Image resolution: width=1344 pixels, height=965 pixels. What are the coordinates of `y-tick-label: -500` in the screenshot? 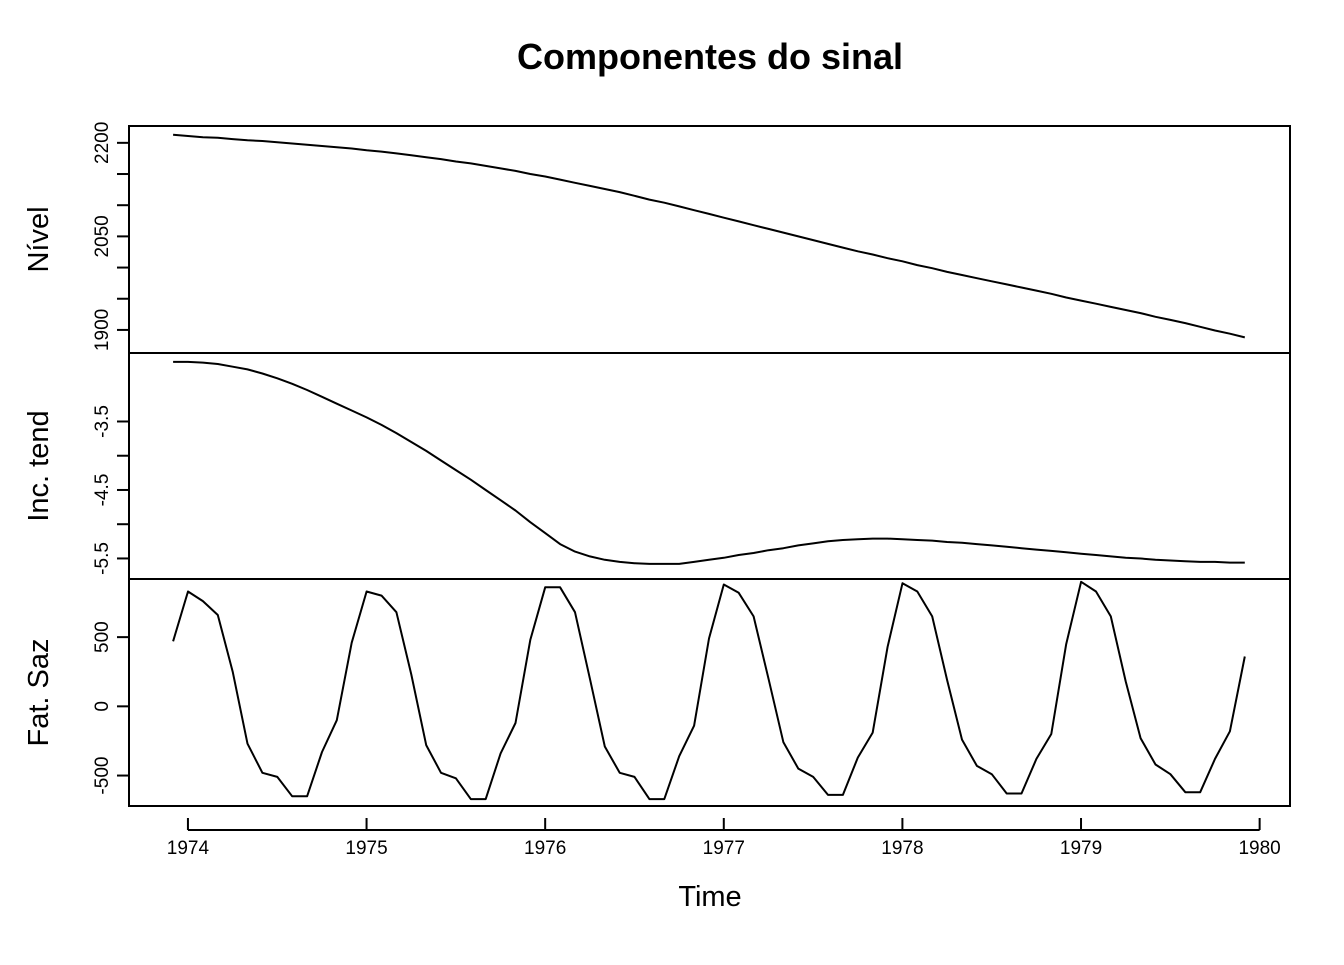 It's located at (102, 776).